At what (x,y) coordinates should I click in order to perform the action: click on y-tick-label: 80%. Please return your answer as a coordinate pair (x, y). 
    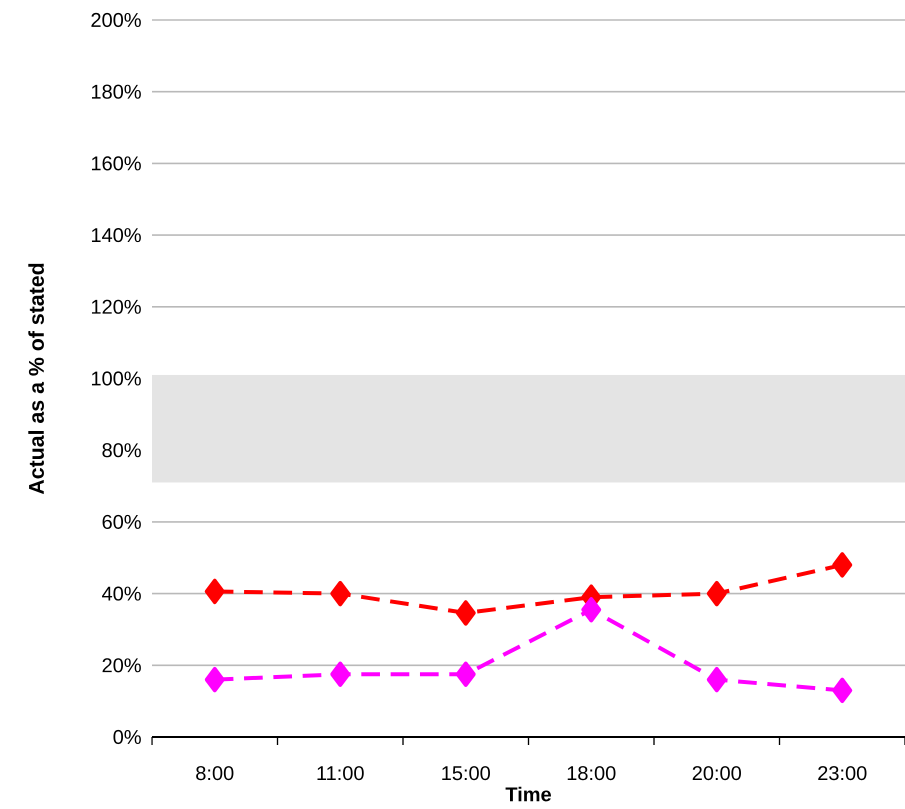
    Looking at the image, I should click on (121, 450).